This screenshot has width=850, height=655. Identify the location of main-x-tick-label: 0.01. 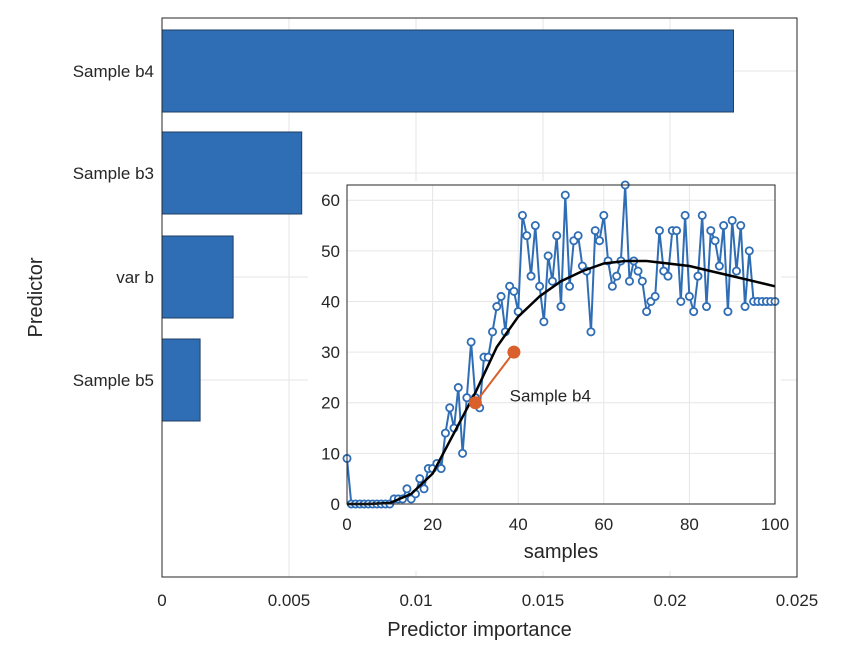
(415, 600).